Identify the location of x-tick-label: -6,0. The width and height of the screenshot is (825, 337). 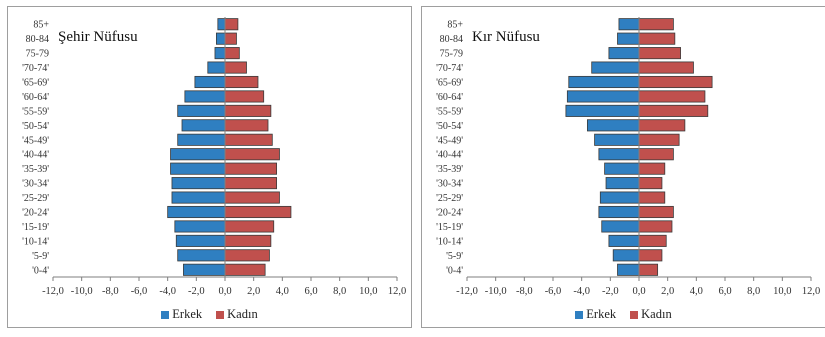
(139, 291).